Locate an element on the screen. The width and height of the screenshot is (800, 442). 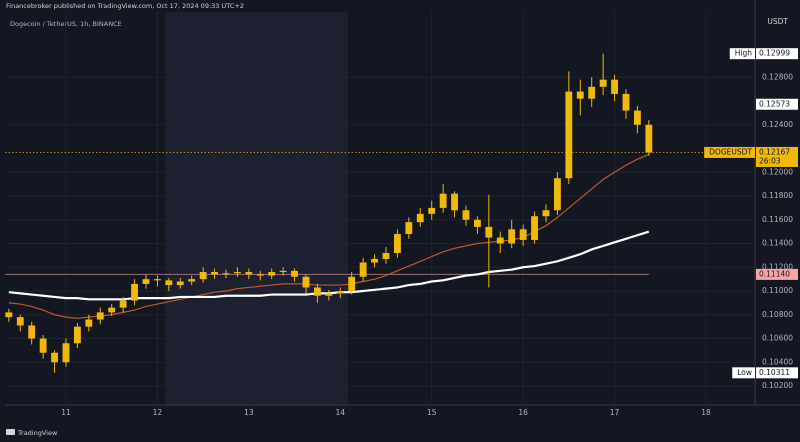
y-tick-label: 0.11400 is located at coordinates (777, 243).